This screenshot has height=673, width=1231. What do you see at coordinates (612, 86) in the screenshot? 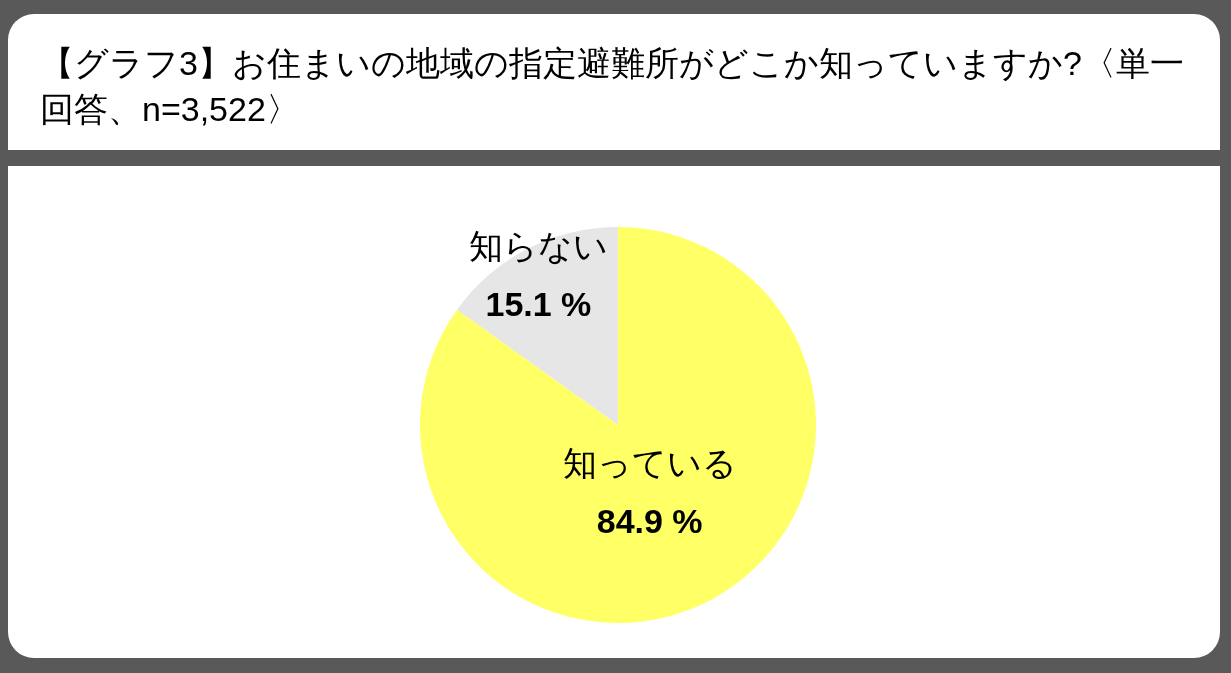
I see `chart-title: 【グラフ3】お住まいの地域の指定避難所がどこか知っていますか?〈単一回答、n=3,522〉` at bounding box center [612, 86].